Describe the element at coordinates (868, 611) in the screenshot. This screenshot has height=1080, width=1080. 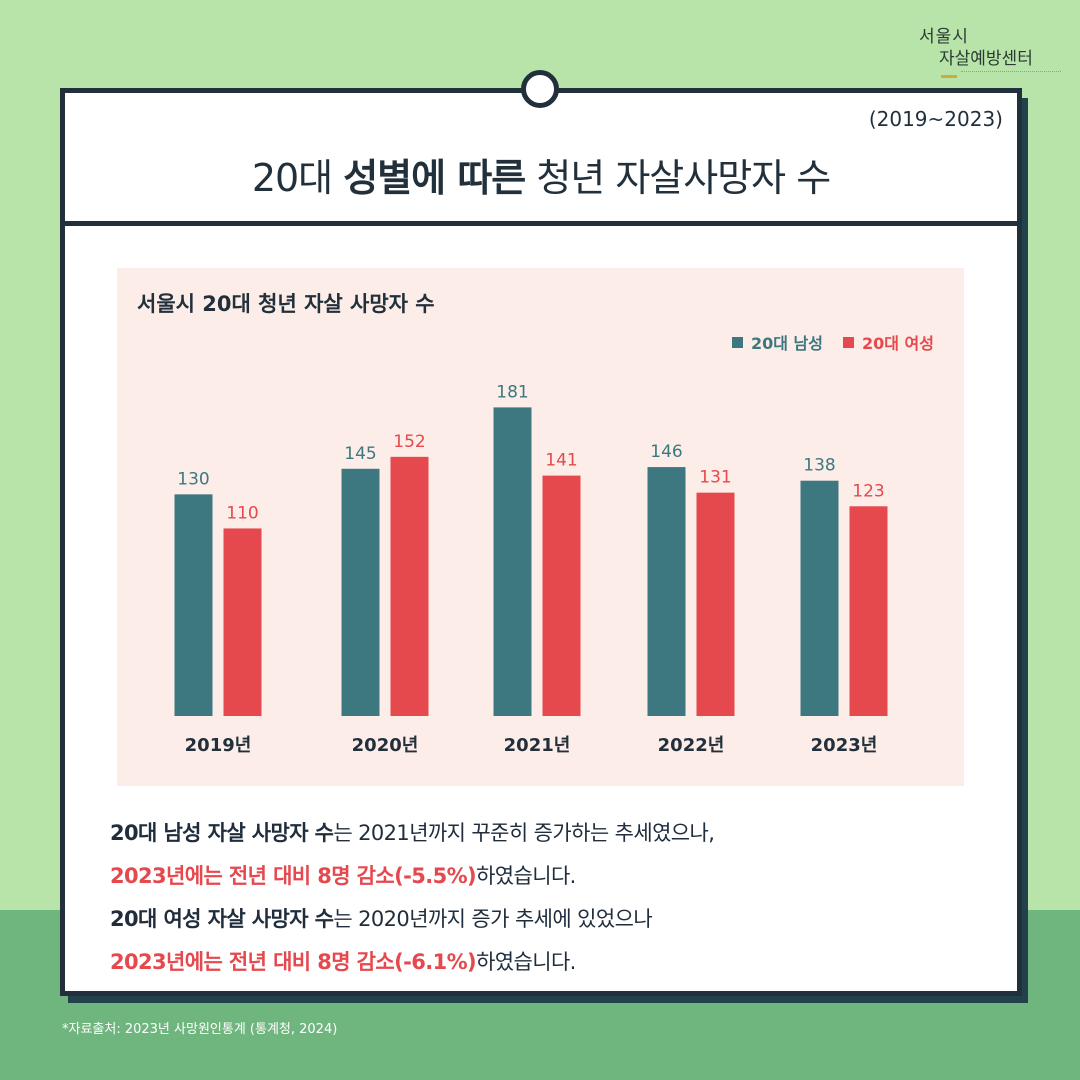
I see `bar-female-2023년` at that location.